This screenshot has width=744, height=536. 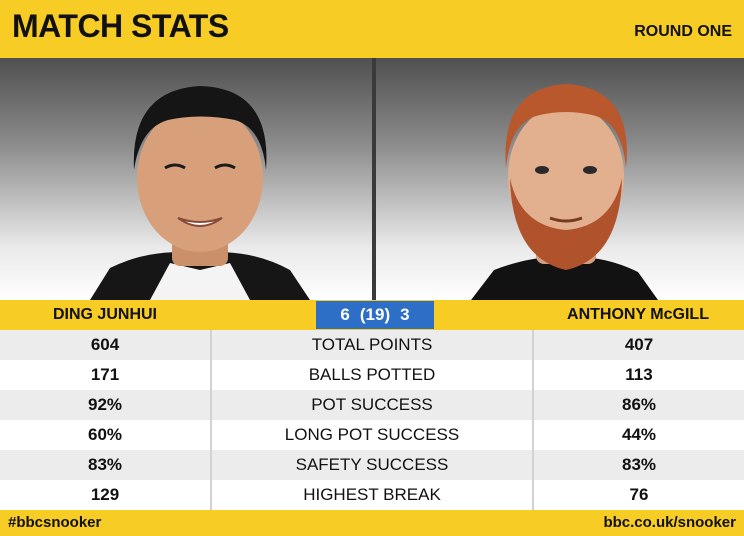 What do you see at coordinates (405, 314) in the screenshot?
I see `score-right: 3` at bounding box center [405, 314].